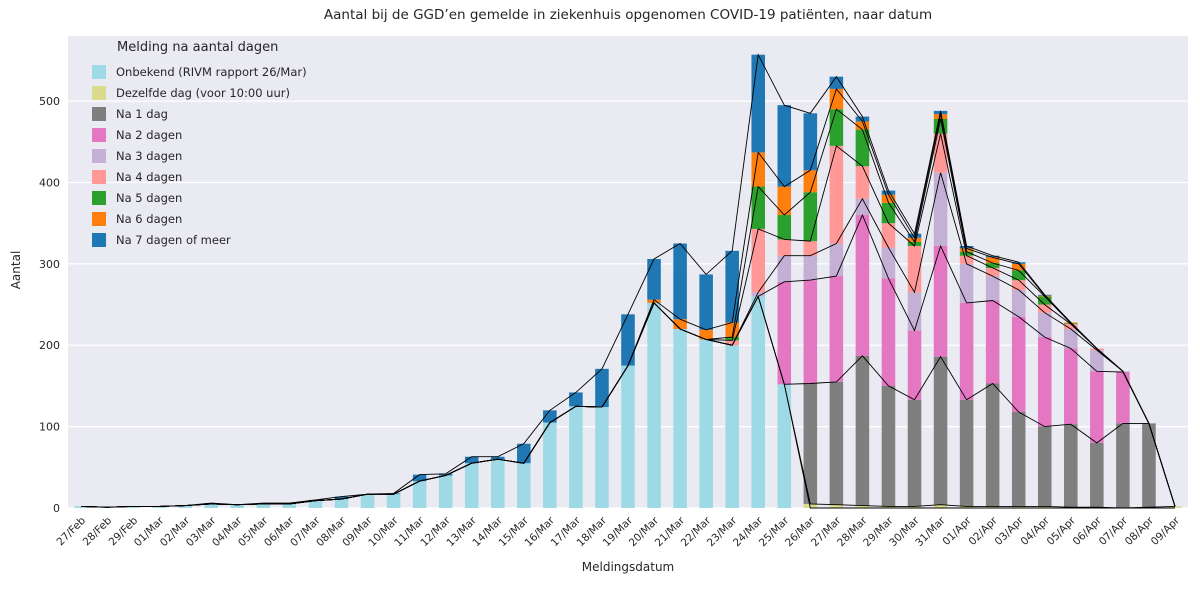  Describe the element at coordinates (199, 113) in the screenshot. I see `legend-item-2: Na 1 dag` at that location.